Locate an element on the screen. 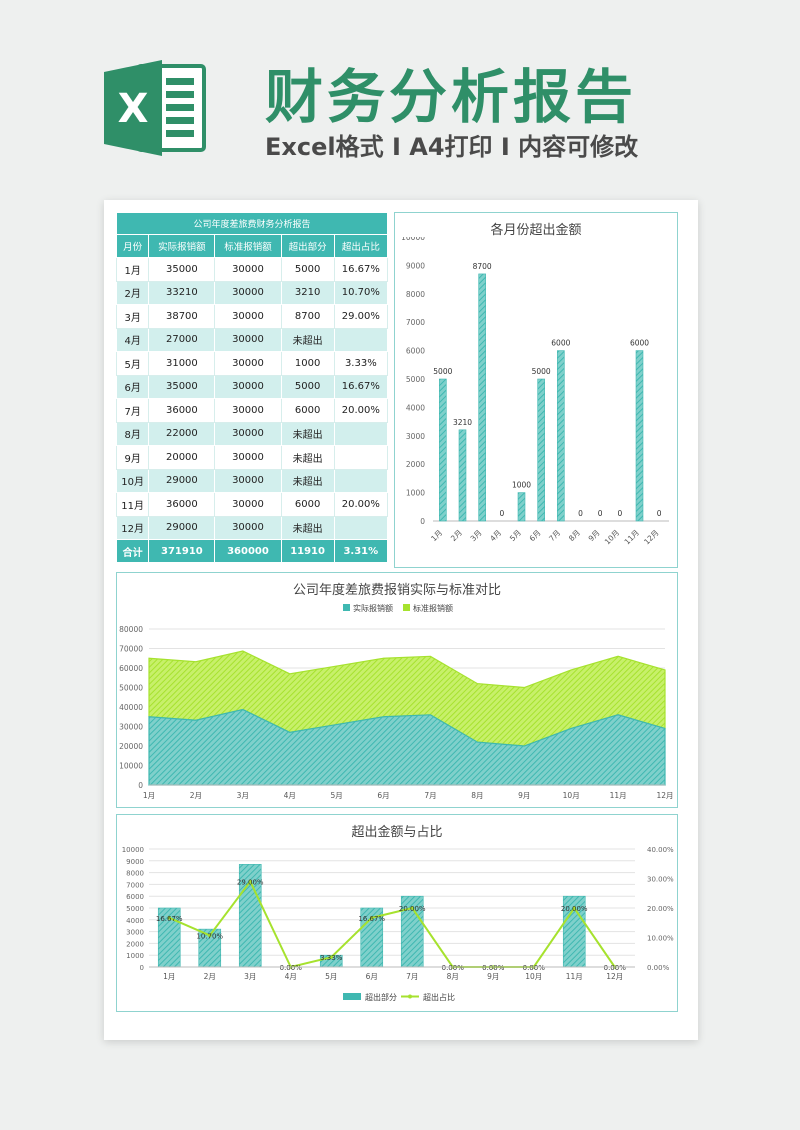 Image resolution: width=800 pixels, height=1130 pixels. table-cell: 3210 is located at coordinates (307, 292).